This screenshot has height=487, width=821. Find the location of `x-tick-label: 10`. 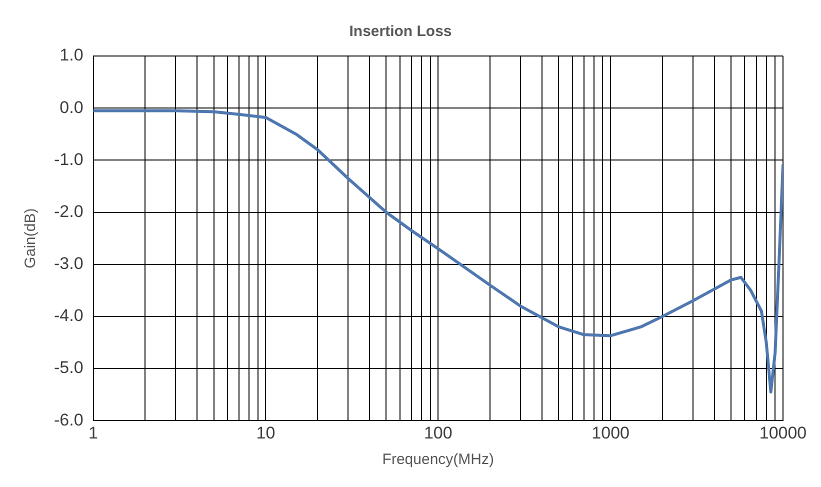

x-tick-label: 10 is located at coordinates (266, 432).